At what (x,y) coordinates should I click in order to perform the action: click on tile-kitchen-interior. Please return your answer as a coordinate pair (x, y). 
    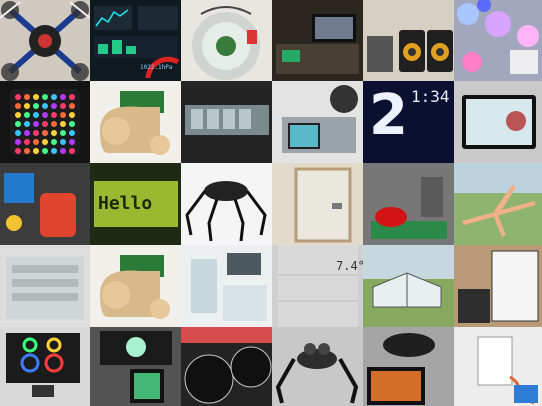
    Looking at the image, I should click on (226, 286).